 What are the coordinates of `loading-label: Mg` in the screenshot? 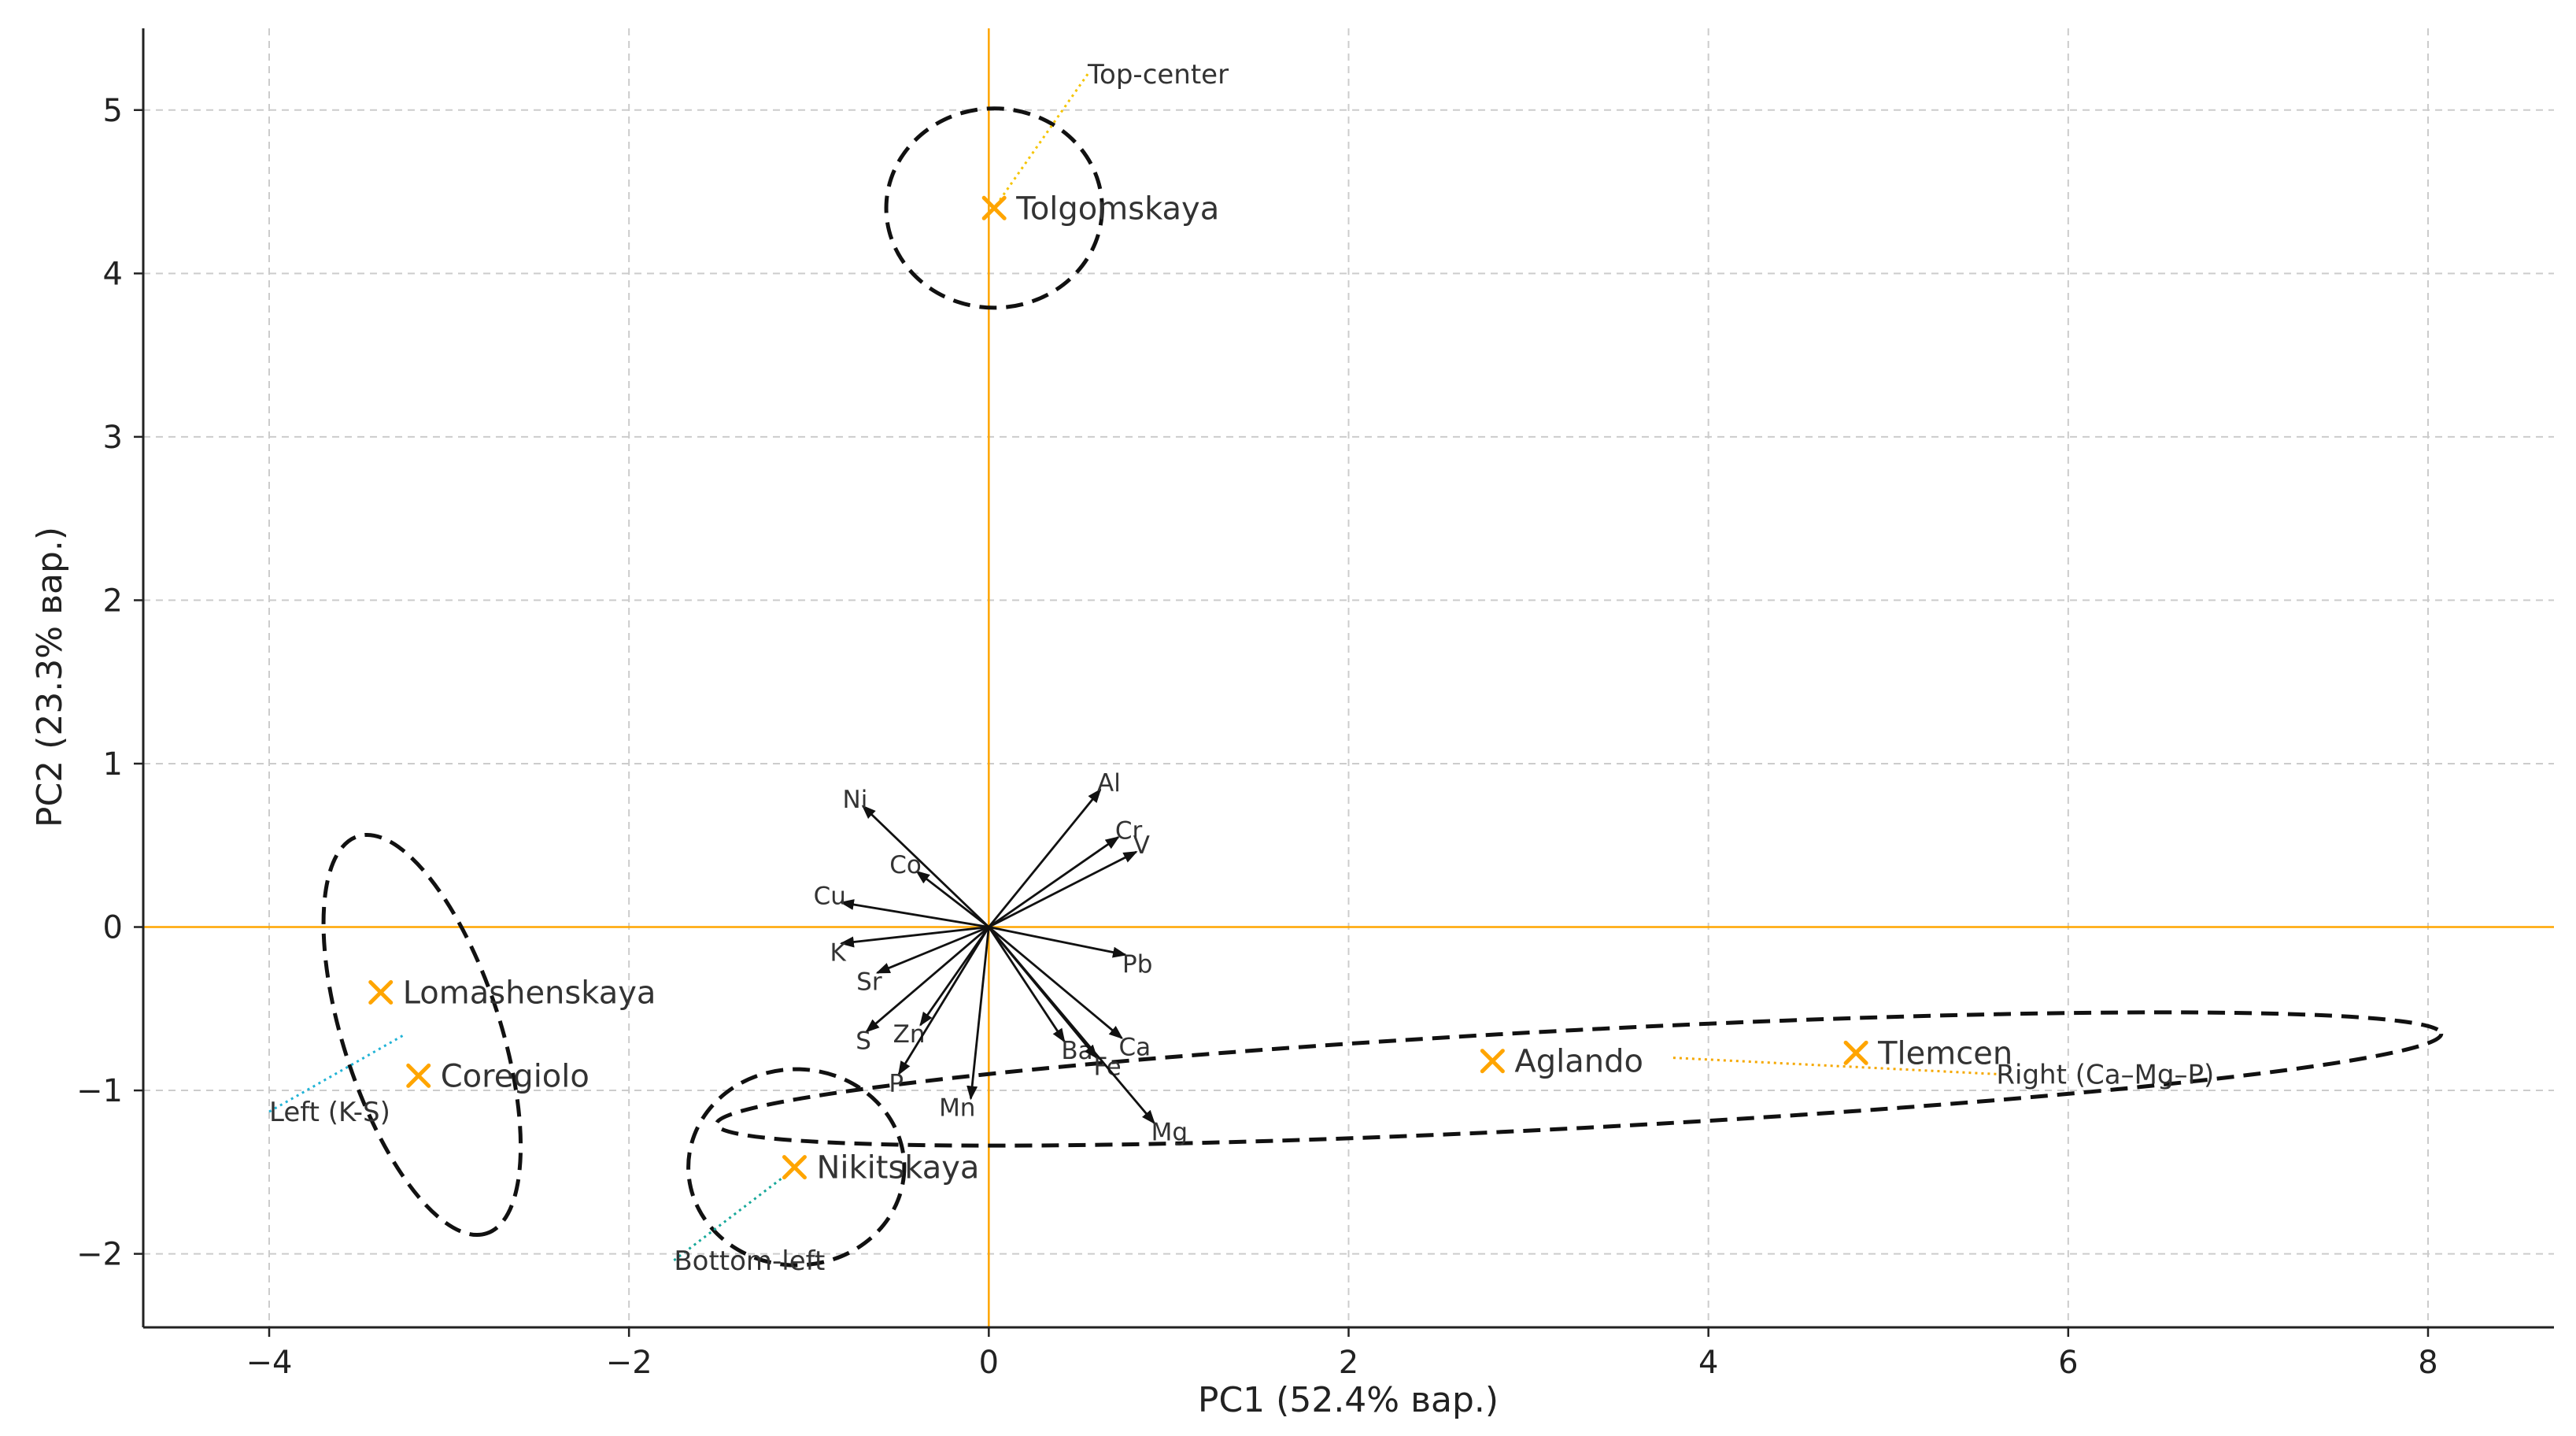 It's located at (1169, 1133).